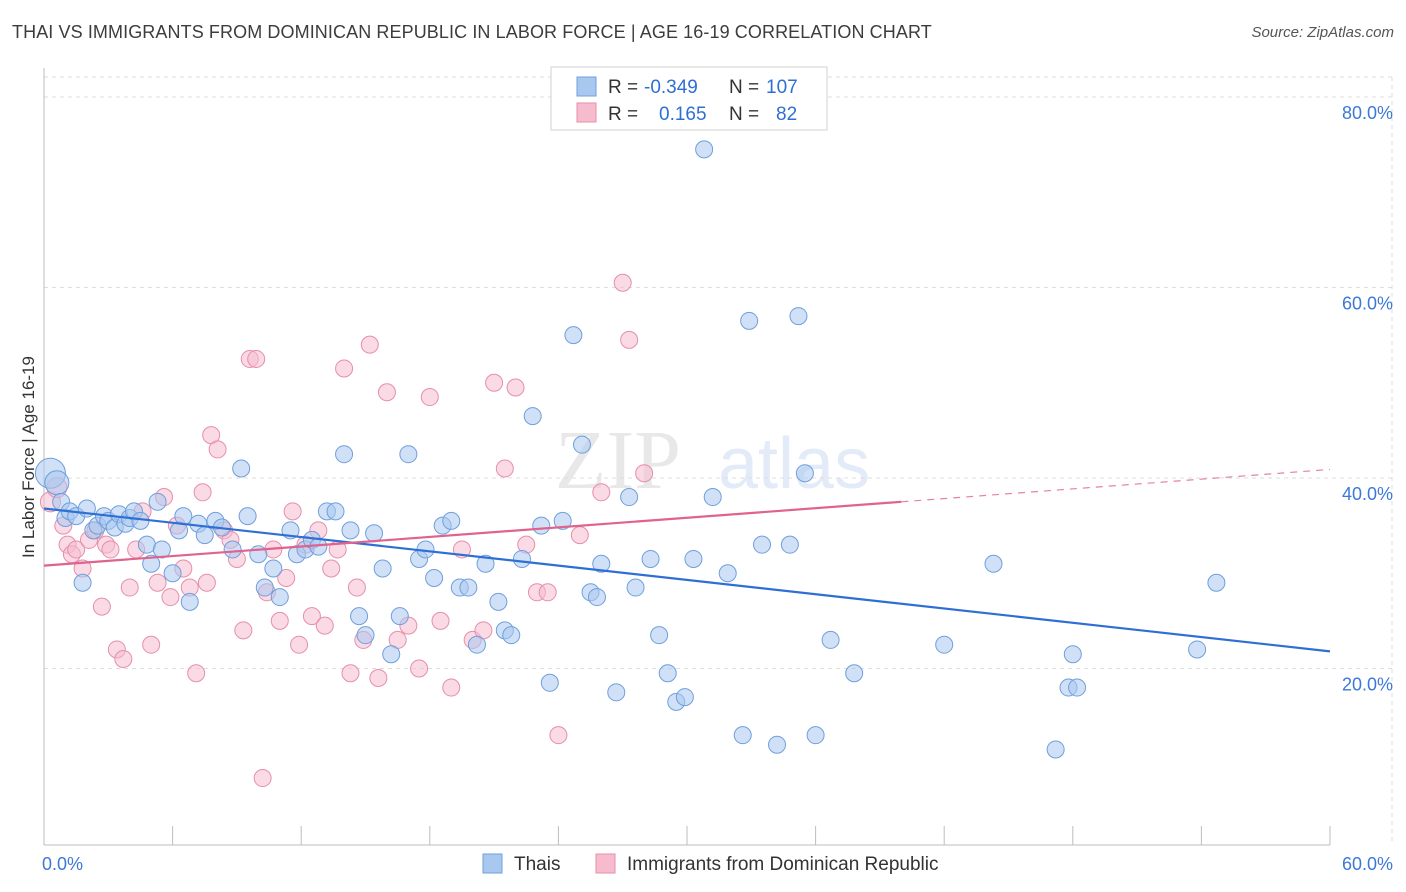  What do you see at coordinates (794, 464) in the screenshot?
I see `watermark-atlas: atlas` at bounding box center [794, 464].